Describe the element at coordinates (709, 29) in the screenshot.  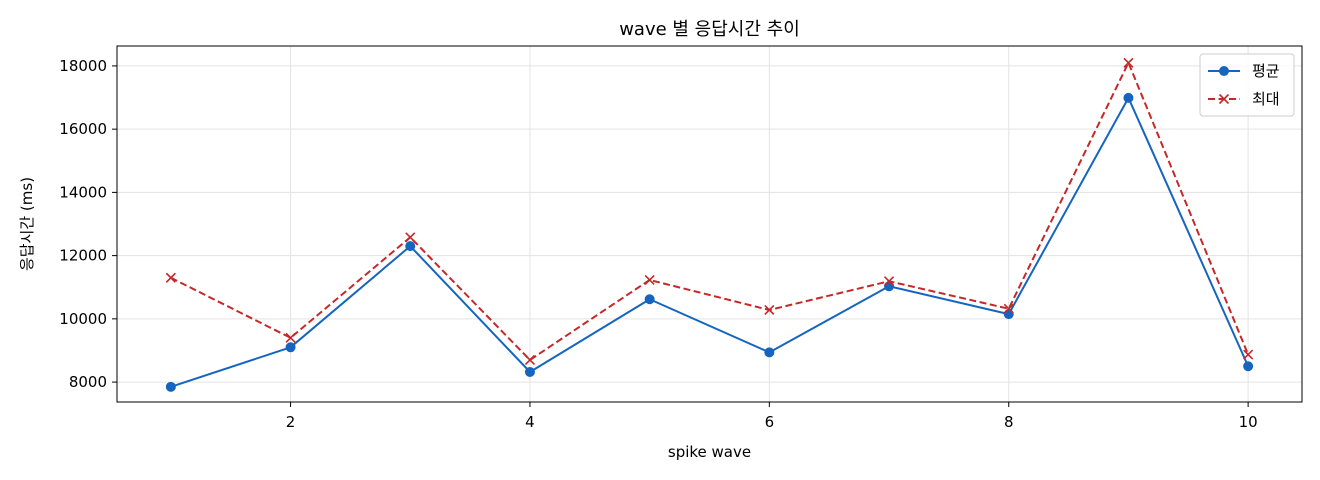
I see `chart-title: wave 별 응답시간 추이` at that location.